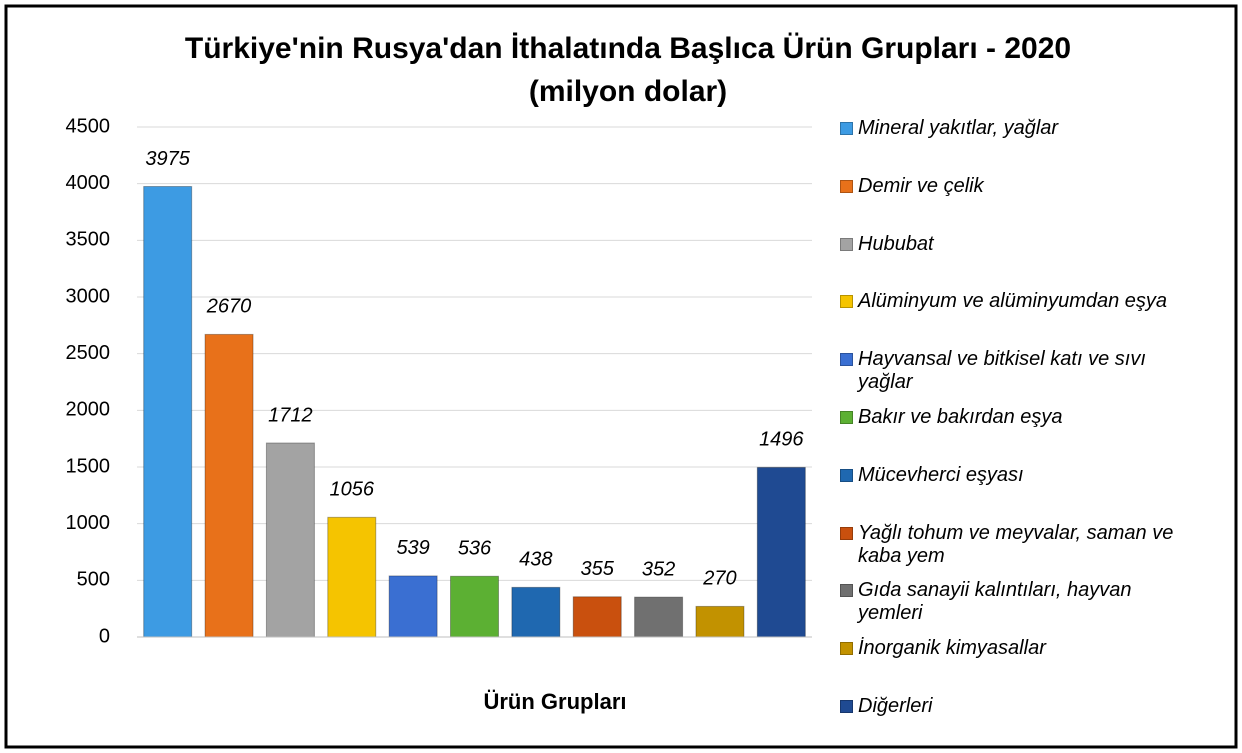 The height and width of the screenshot is (753, 1242). What do you see at coordinates (412, 548) in the screenshot?
I see `value-label: 539` at bounding box center [412, 548].